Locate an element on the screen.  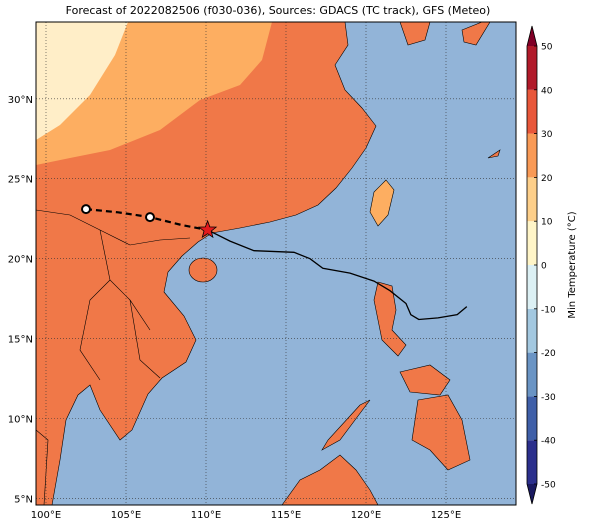
x-tick-label: 105°E is located at coordinates (126, 515).